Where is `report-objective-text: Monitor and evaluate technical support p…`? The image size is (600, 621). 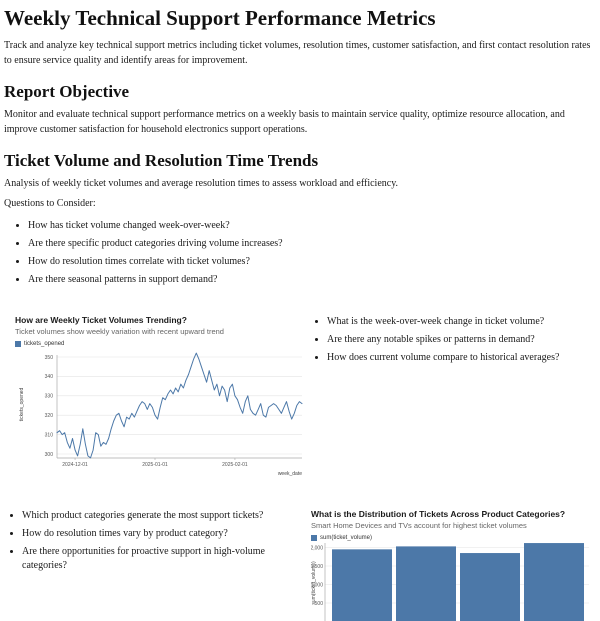
report-objective-text: Monitor and evaluate technical support p… is located at coordinates (284, 122).